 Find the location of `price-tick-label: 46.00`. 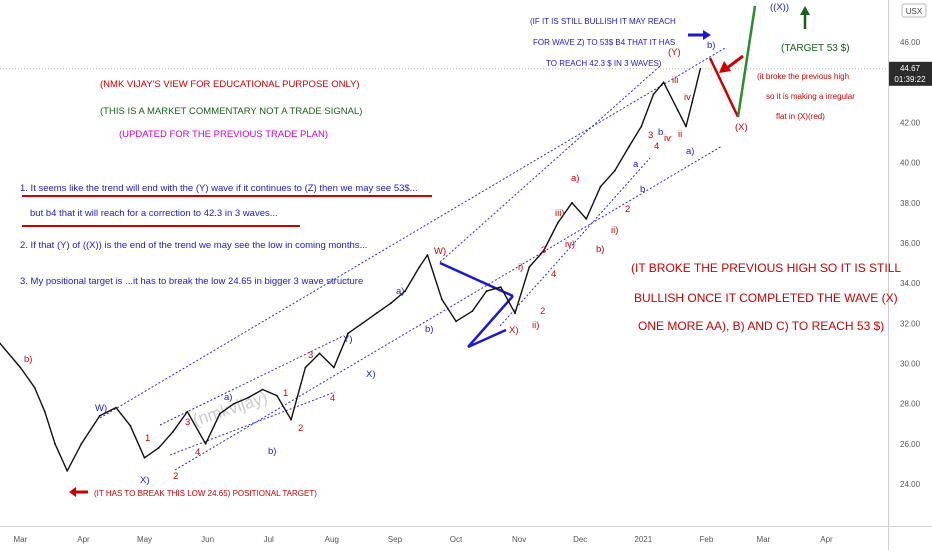

price-tick-label: 46.00 is located at coordinates (910, 42).